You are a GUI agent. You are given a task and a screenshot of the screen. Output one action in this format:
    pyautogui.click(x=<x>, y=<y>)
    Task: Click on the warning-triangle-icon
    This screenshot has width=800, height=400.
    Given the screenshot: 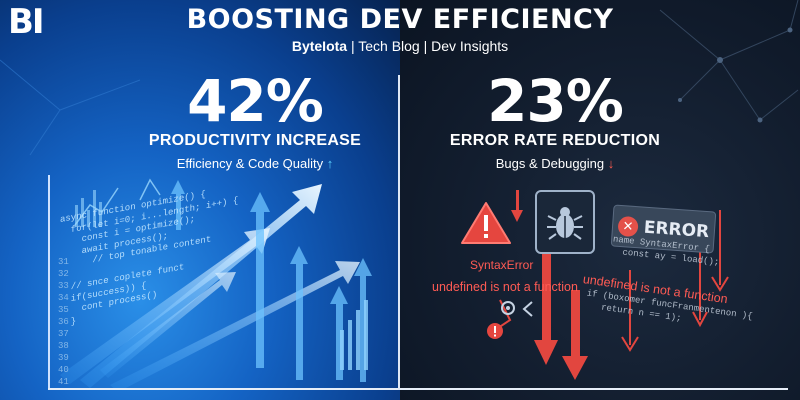 What is the action you would take?
    pyautogui.click(x=486, y=223)
    